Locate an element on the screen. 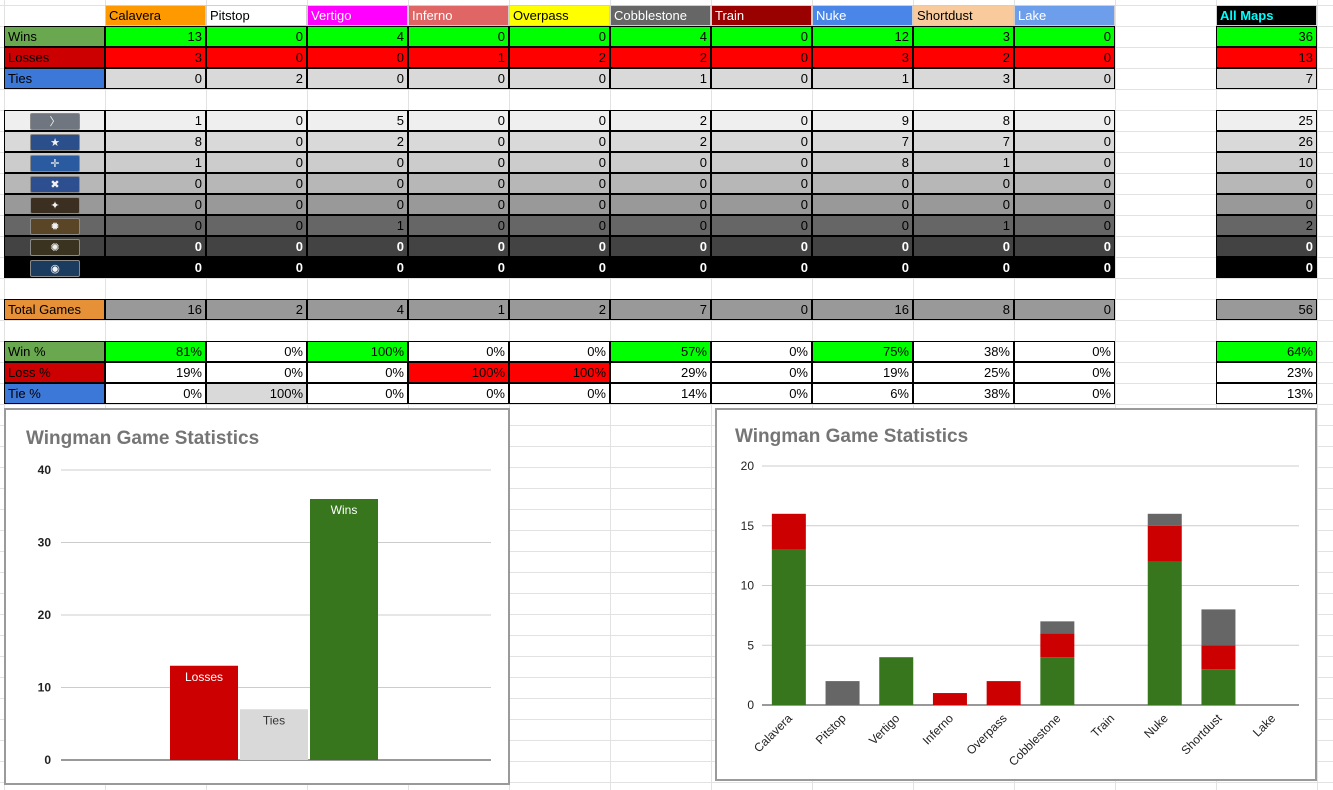  result-value-cell: 4 is located at coordinates (660, 36).